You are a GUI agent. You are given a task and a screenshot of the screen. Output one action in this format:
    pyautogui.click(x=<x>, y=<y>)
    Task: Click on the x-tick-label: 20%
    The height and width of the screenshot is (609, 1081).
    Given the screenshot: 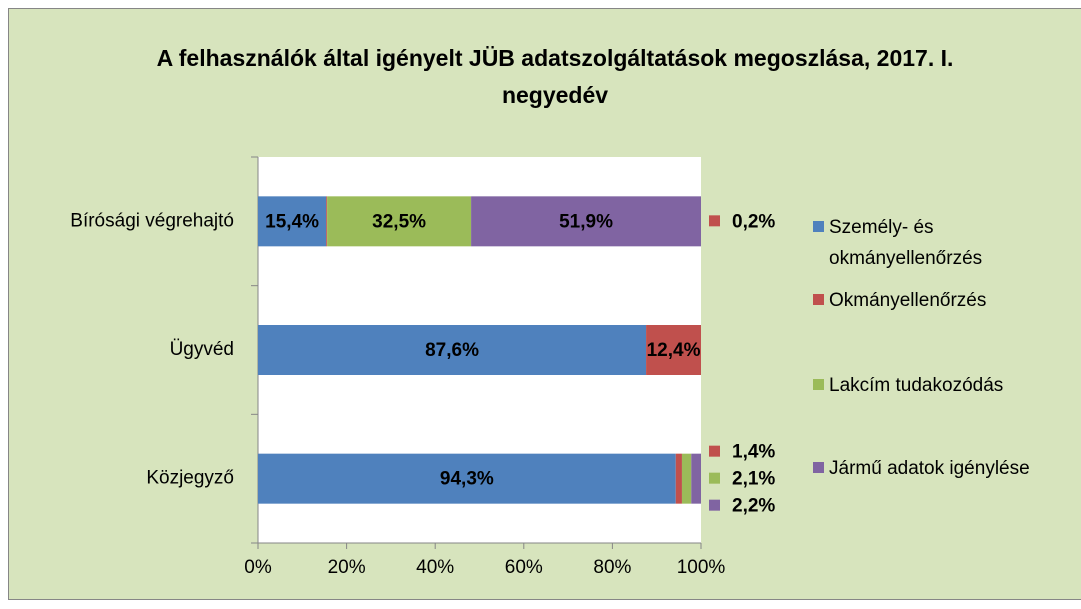 What is the action you would take?
    pyautogui.click(x=347, y=567)
    